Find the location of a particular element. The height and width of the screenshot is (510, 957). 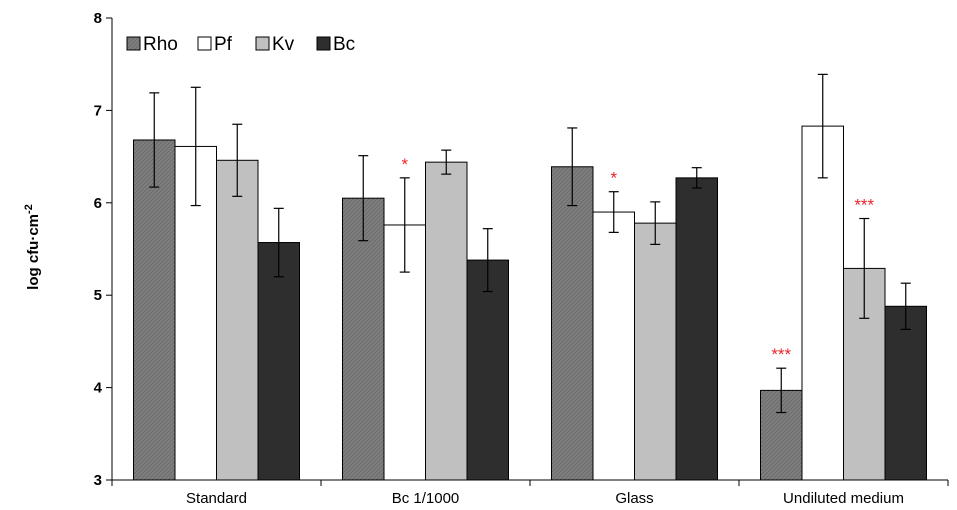

significance-mark-pf-1: * is located at coordinates (404, 164).